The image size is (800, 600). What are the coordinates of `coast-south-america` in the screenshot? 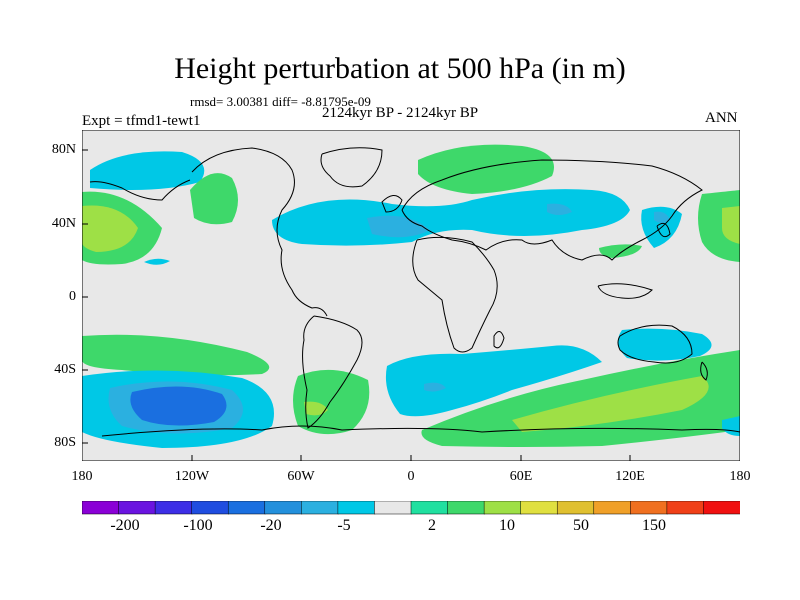 It's located at (332, 372).